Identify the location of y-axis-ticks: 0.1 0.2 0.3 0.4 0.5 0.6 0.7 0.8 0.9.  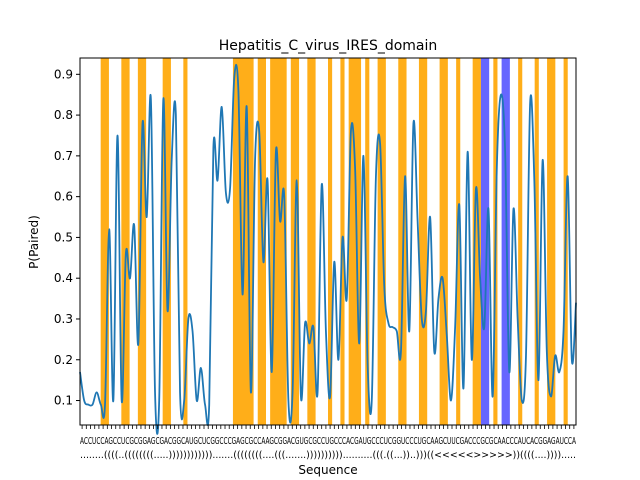
(67, 237).